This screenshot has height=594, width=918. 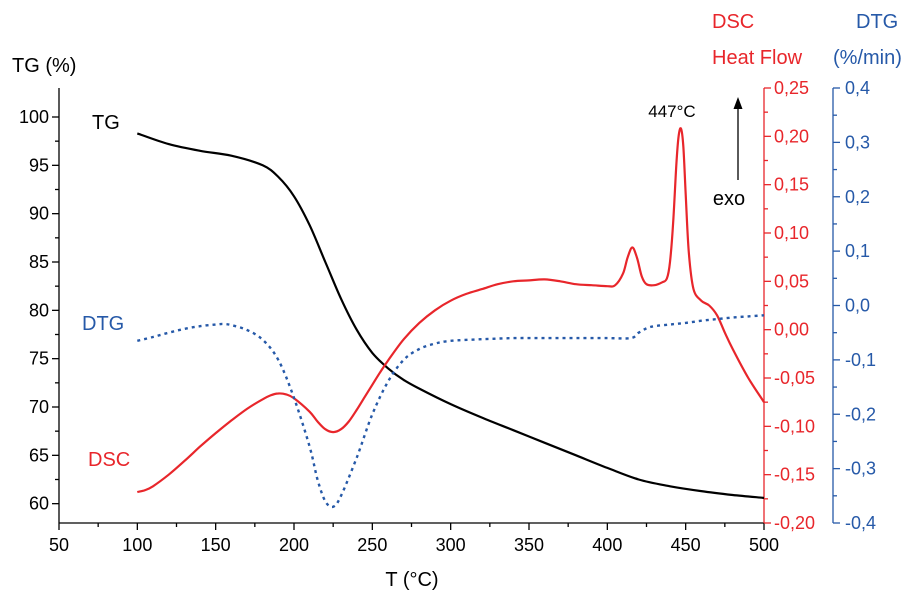 What do you see at coordinates (860, 469) in the screenshot?
I see `dtg-tick-label: -0,3` at bounding box center [860, 469].